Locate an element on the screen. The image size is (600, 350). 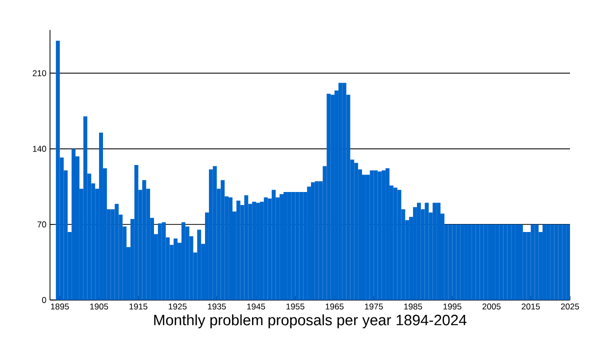
x-tick-label: 1955 is located at coordinates (295, 307).